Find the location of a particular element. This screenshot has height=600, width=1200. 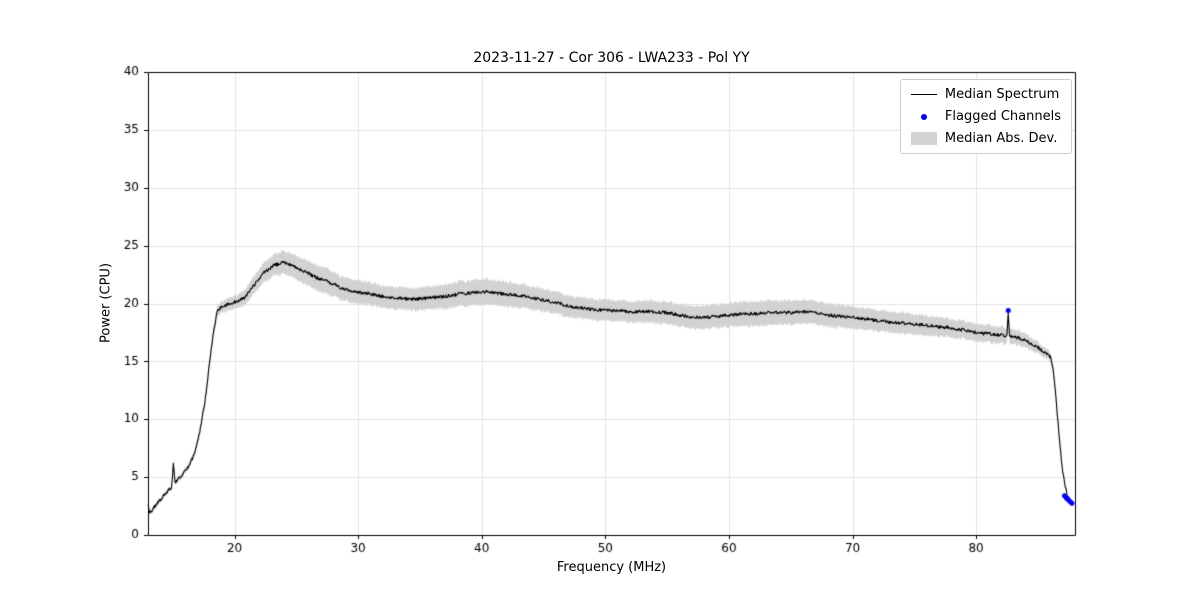

x-axis-label: Frequency (MHz) is located at coordinates (611, 567).